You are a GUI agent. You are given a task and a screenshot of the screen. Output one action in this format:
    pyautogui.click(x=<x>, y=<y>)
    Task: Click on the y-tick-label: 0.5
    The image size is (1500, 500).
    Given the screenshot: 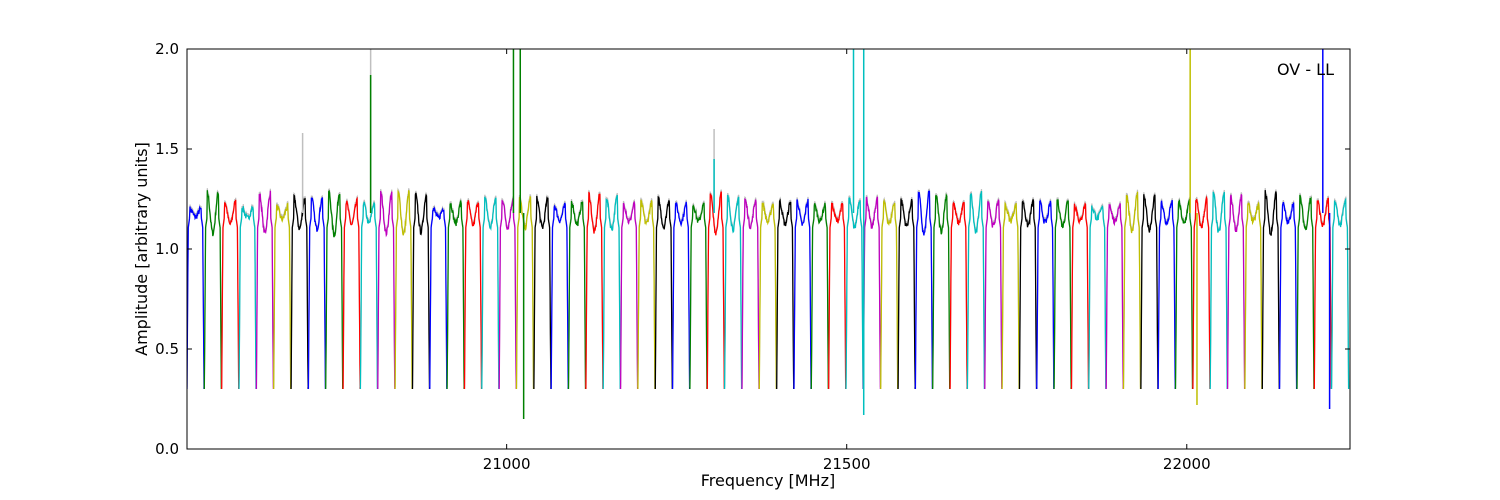 What is the action you would take?
    pyautogui.click(x=167, y=349)
    